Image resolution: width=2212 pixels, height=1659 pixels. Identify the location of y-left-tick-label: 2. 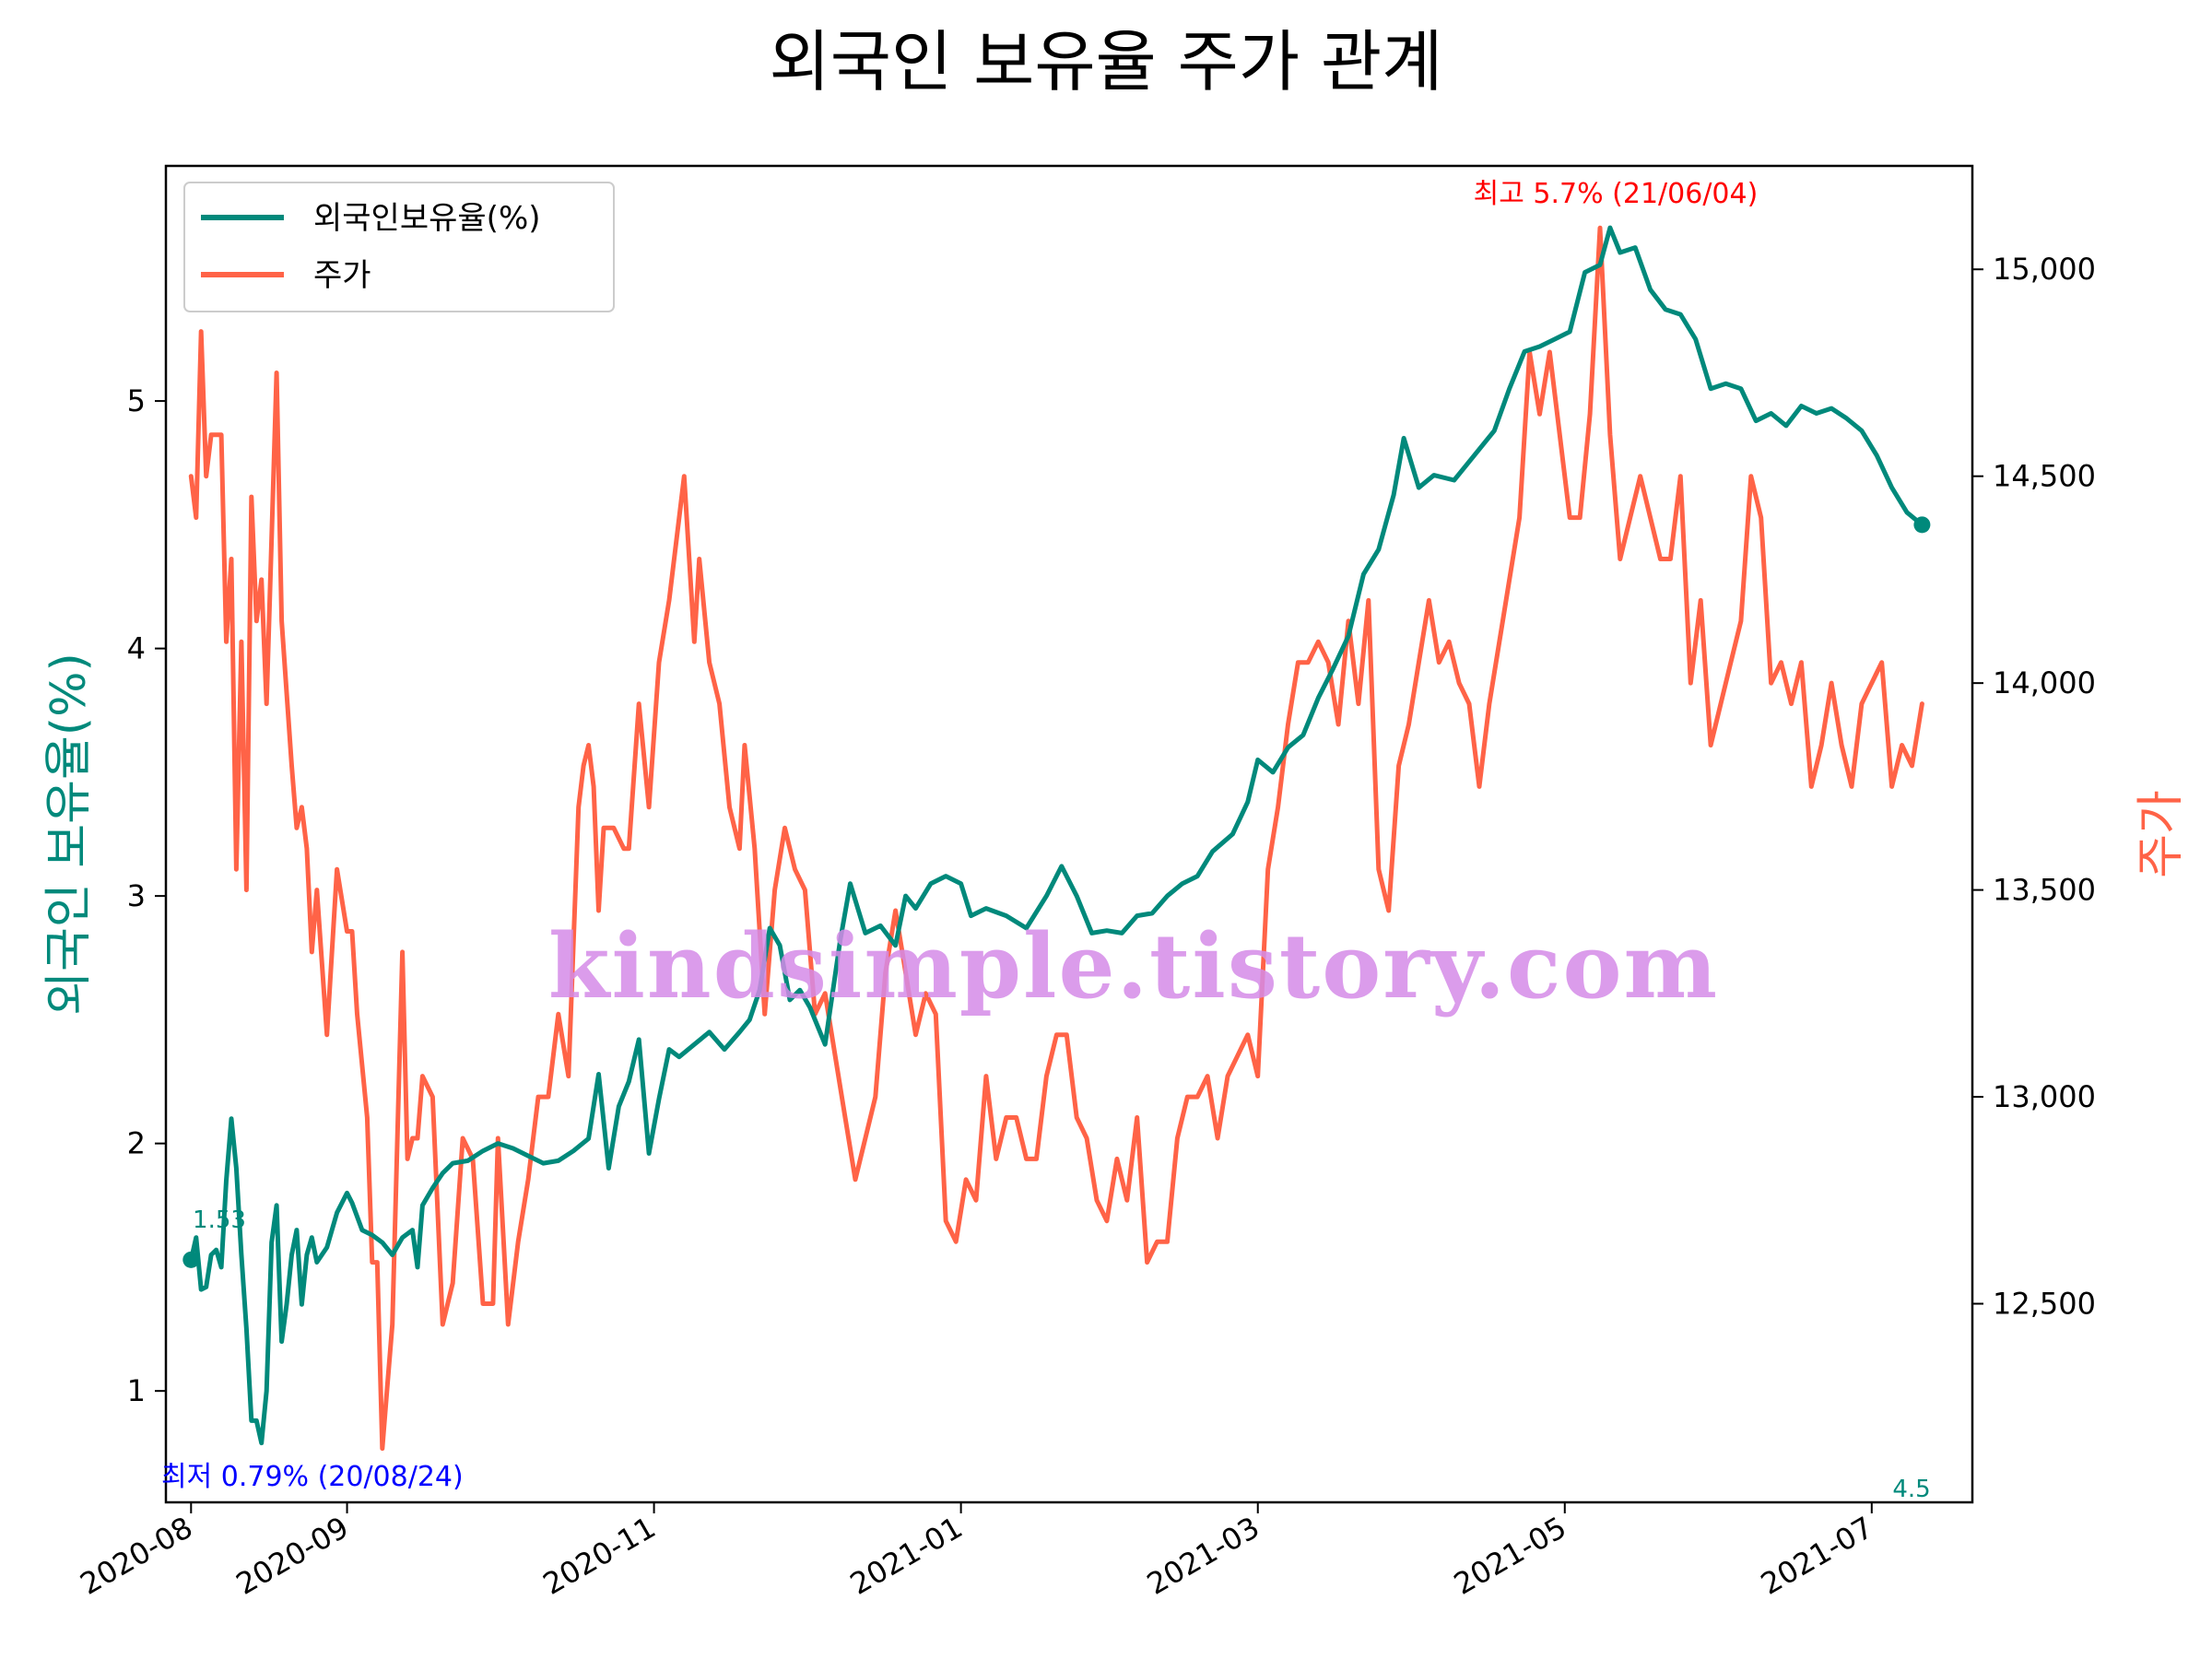
(136, 1143).